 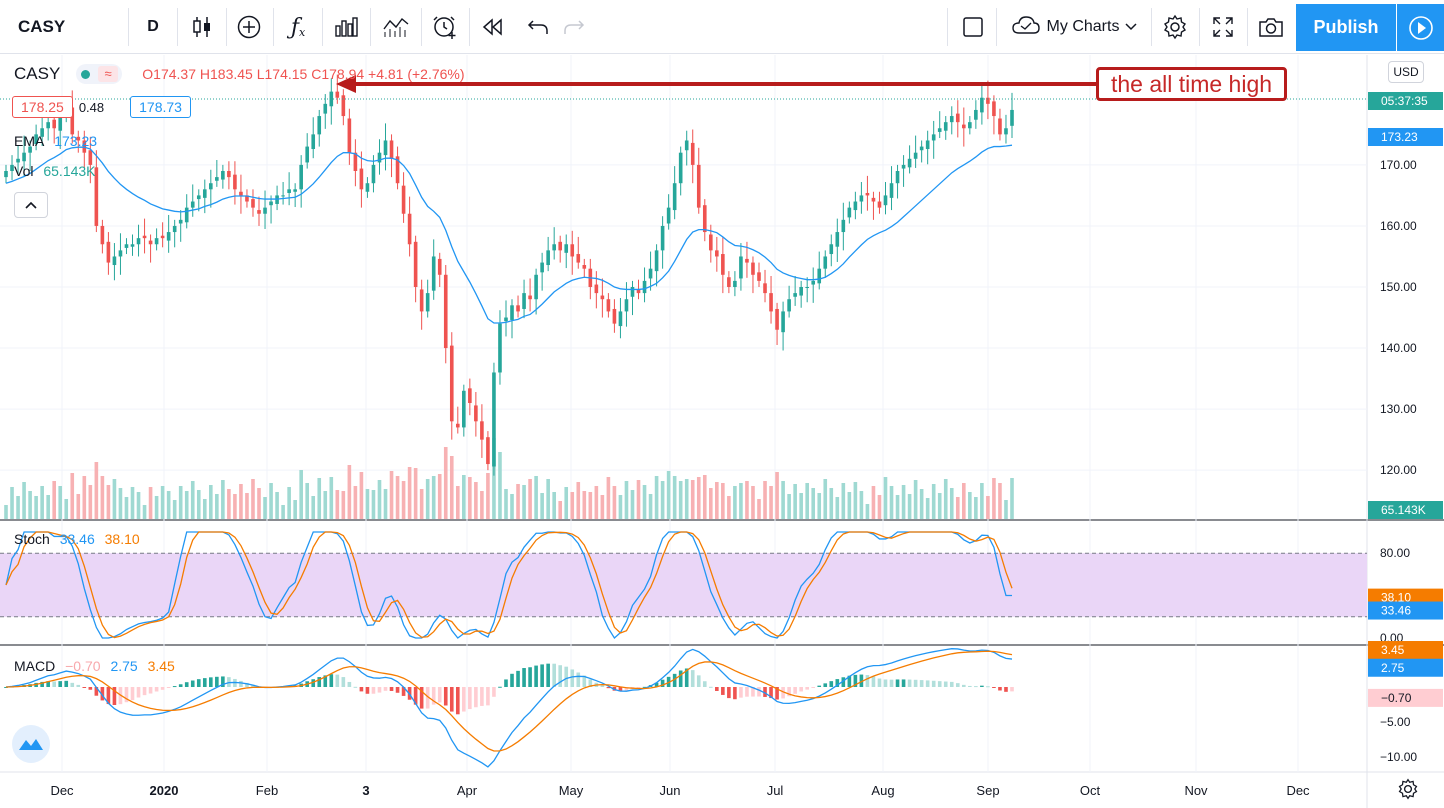 I want to click on chart-type-icon, so click(x=396, y=27).